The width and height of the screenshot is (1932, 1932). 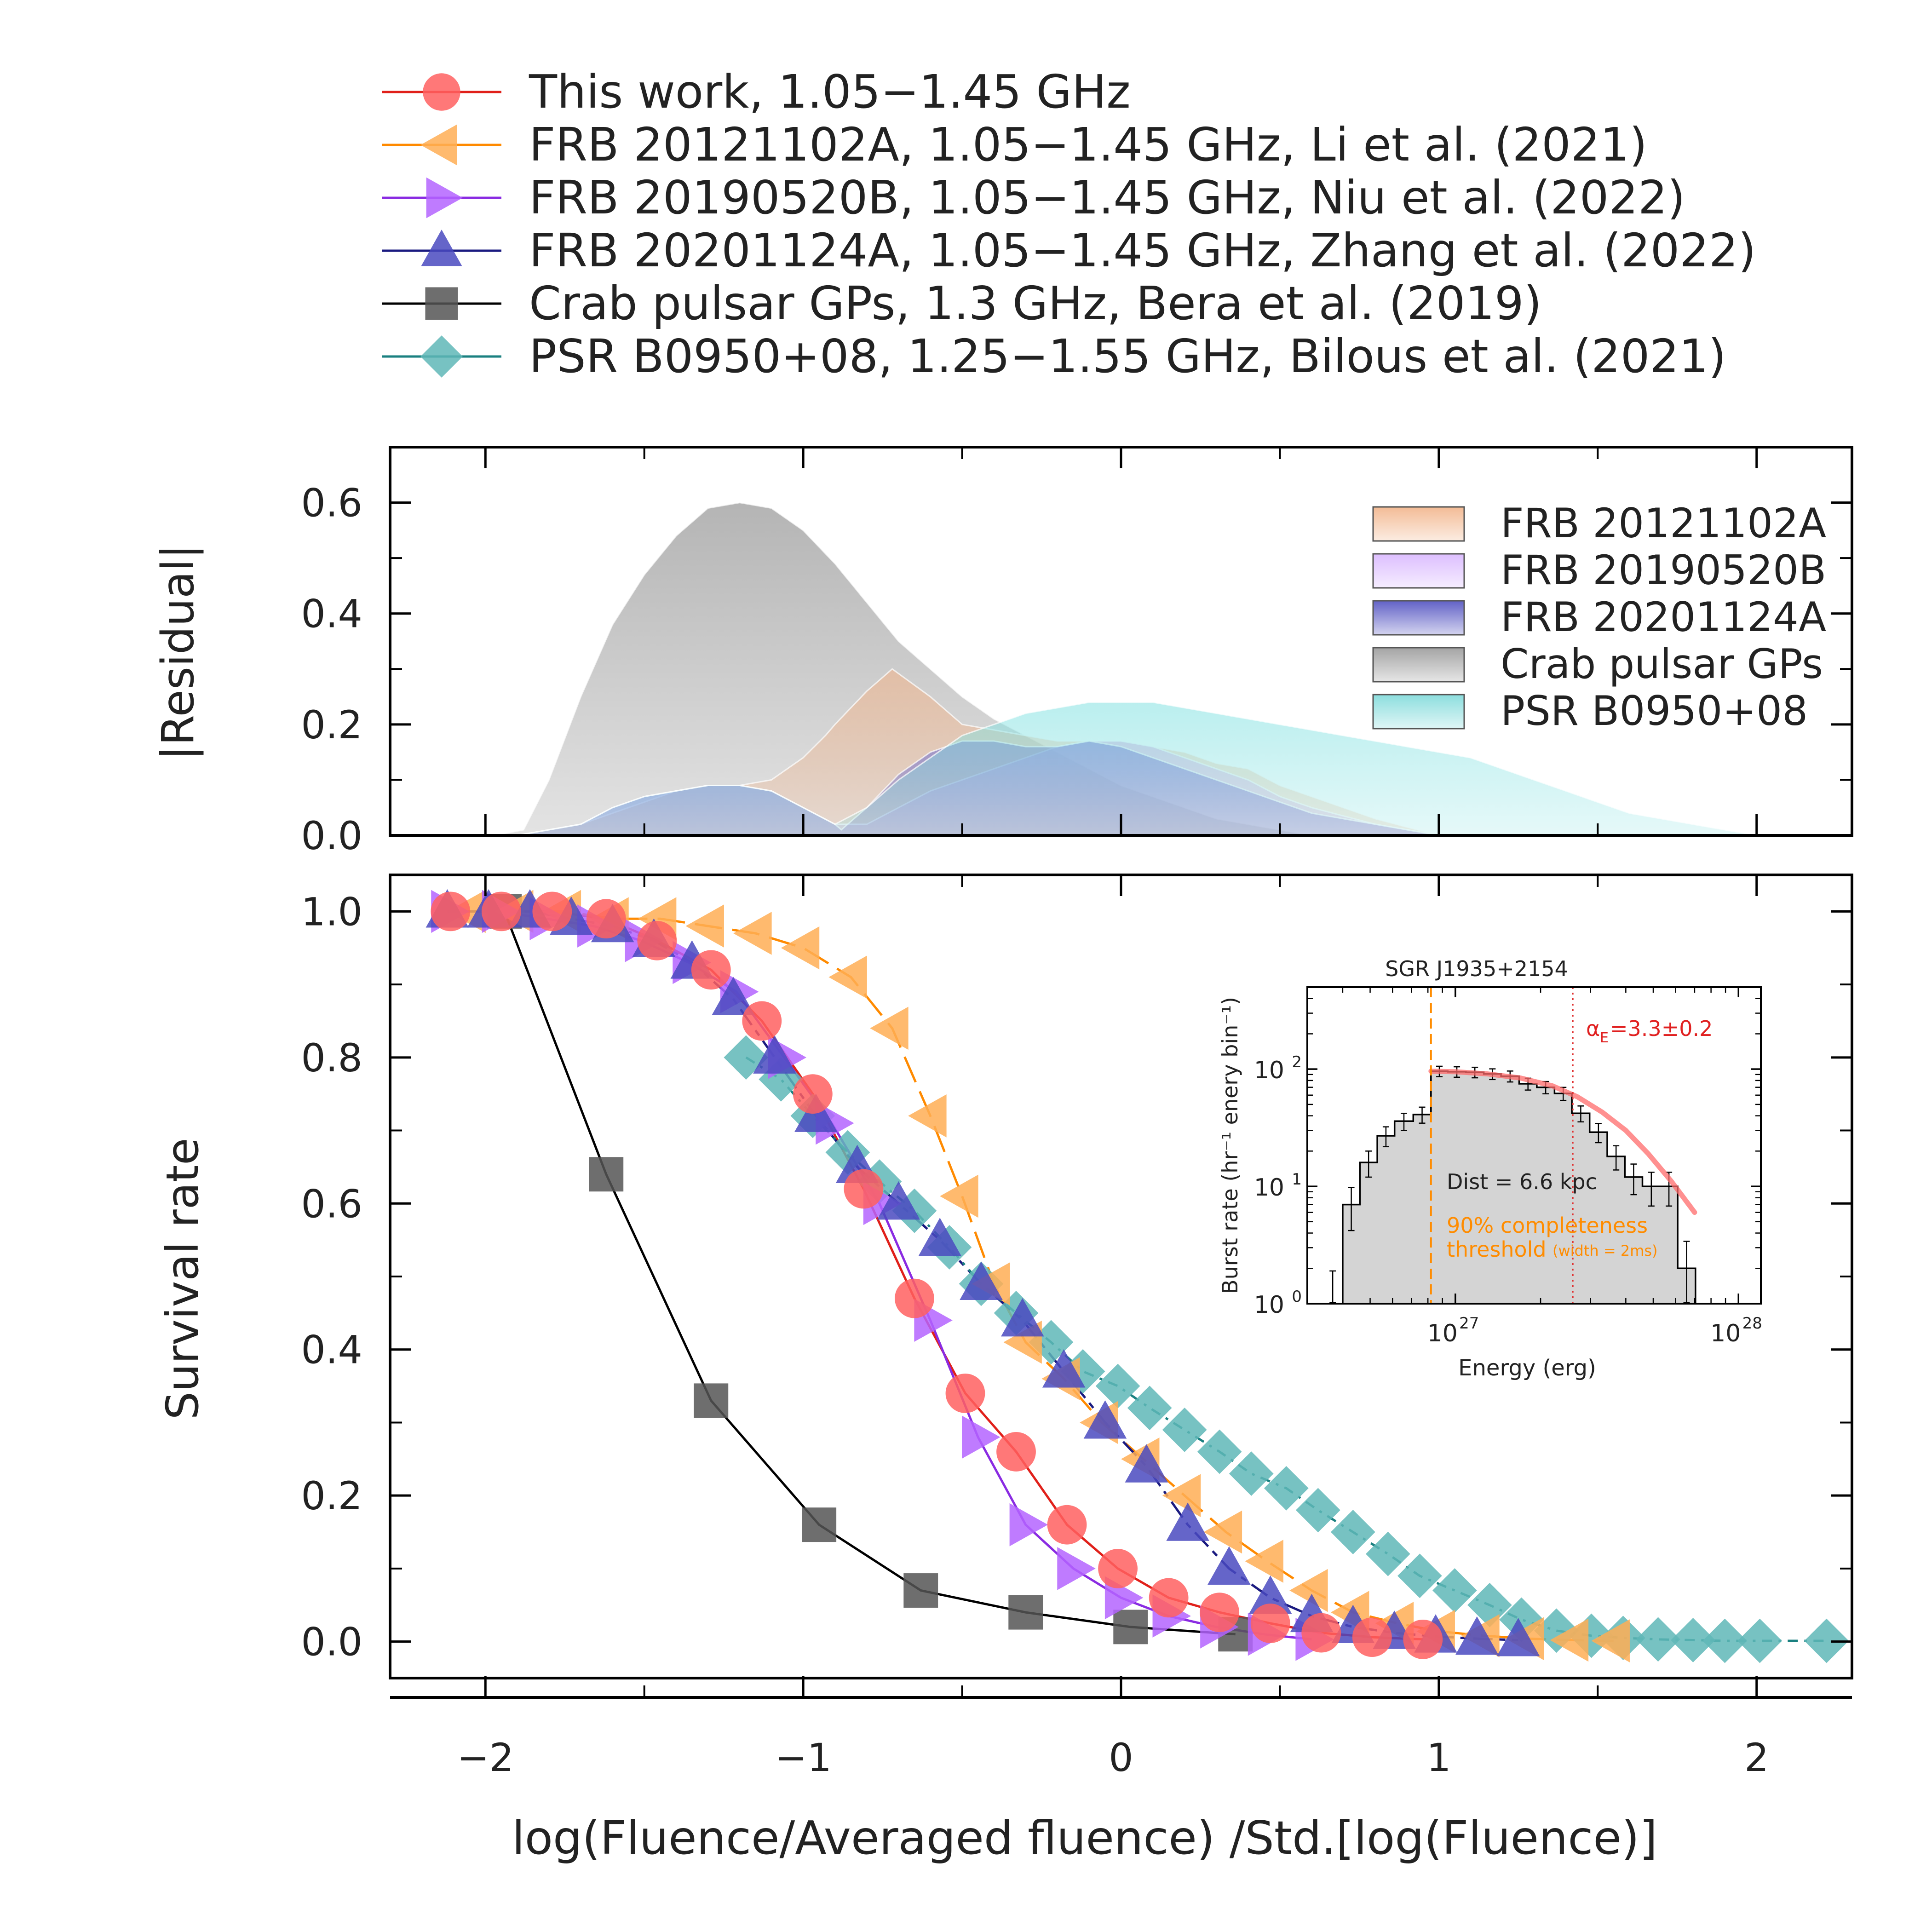 What do you see at coordinates (1562, 1142) in the screenshot?
I see `fit-curve` at bounding box center [1562, 1142].